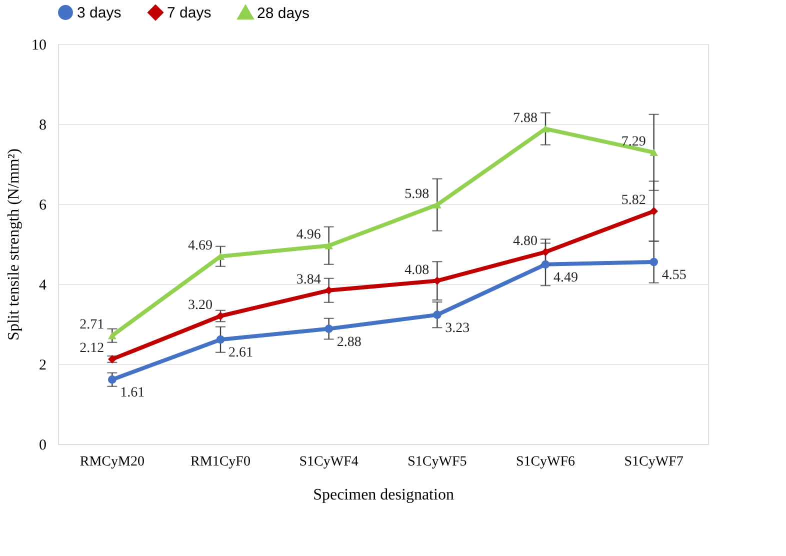  Describe the element at coordinates (437, 462) in the screenshot. I see `x-tick-label: S1CyWF5` at that location.